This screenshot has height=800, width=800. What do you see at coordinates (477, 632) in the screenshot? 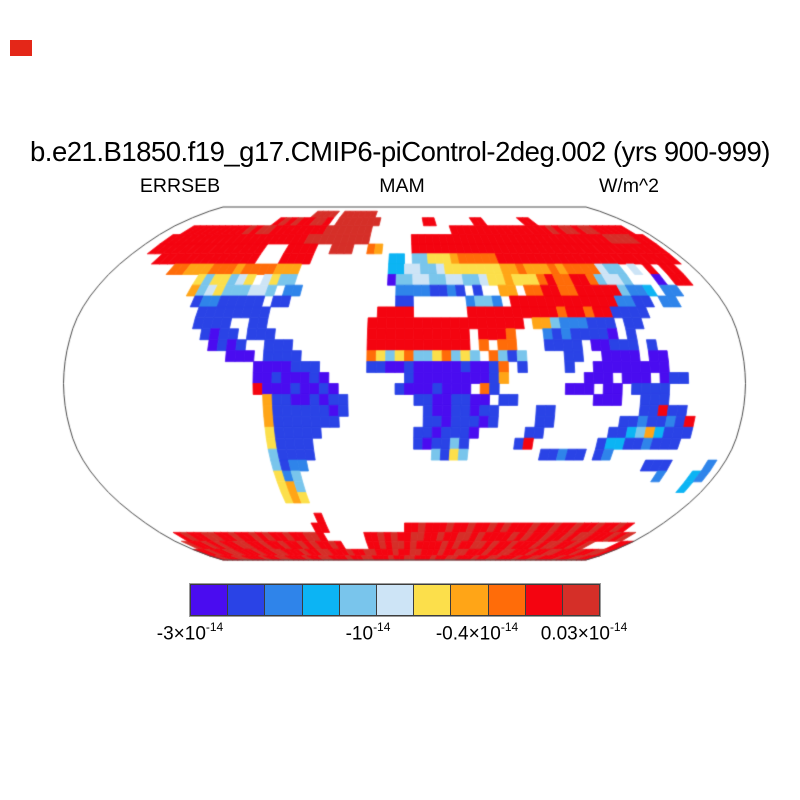
I see `colorbar-label-2: -0.4×10⁻¹⁴` at bounding box center [477, 632].